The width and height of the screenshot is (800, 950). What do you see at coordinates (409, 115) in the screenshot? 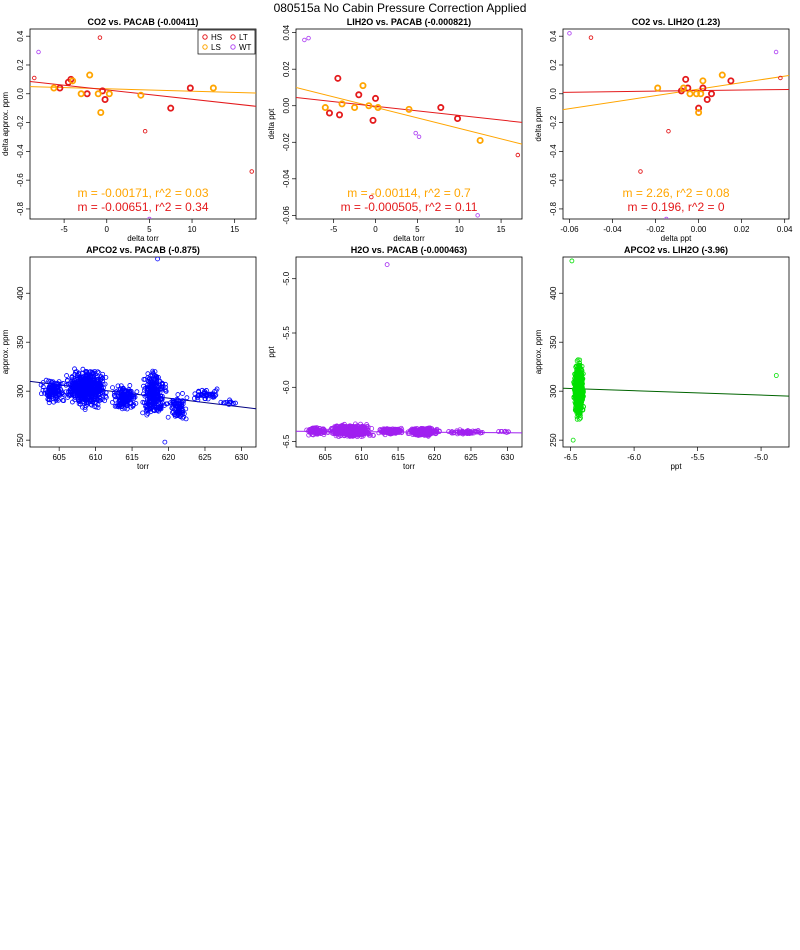
I see `fit-line` at bounding box center [409, 115].